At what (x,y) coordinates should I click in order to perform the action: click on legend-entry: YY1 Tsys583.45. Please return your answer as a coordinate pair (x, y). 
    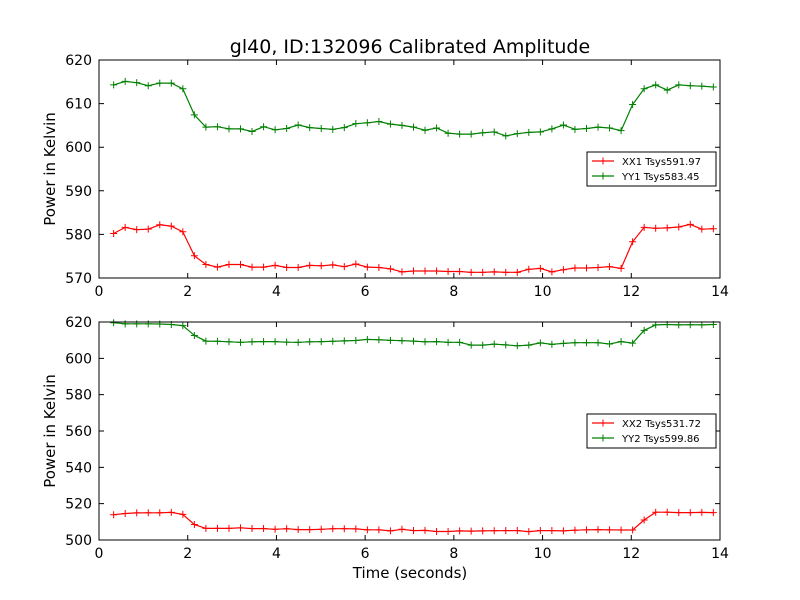
    Looking at the image, I should click on (646, 177).